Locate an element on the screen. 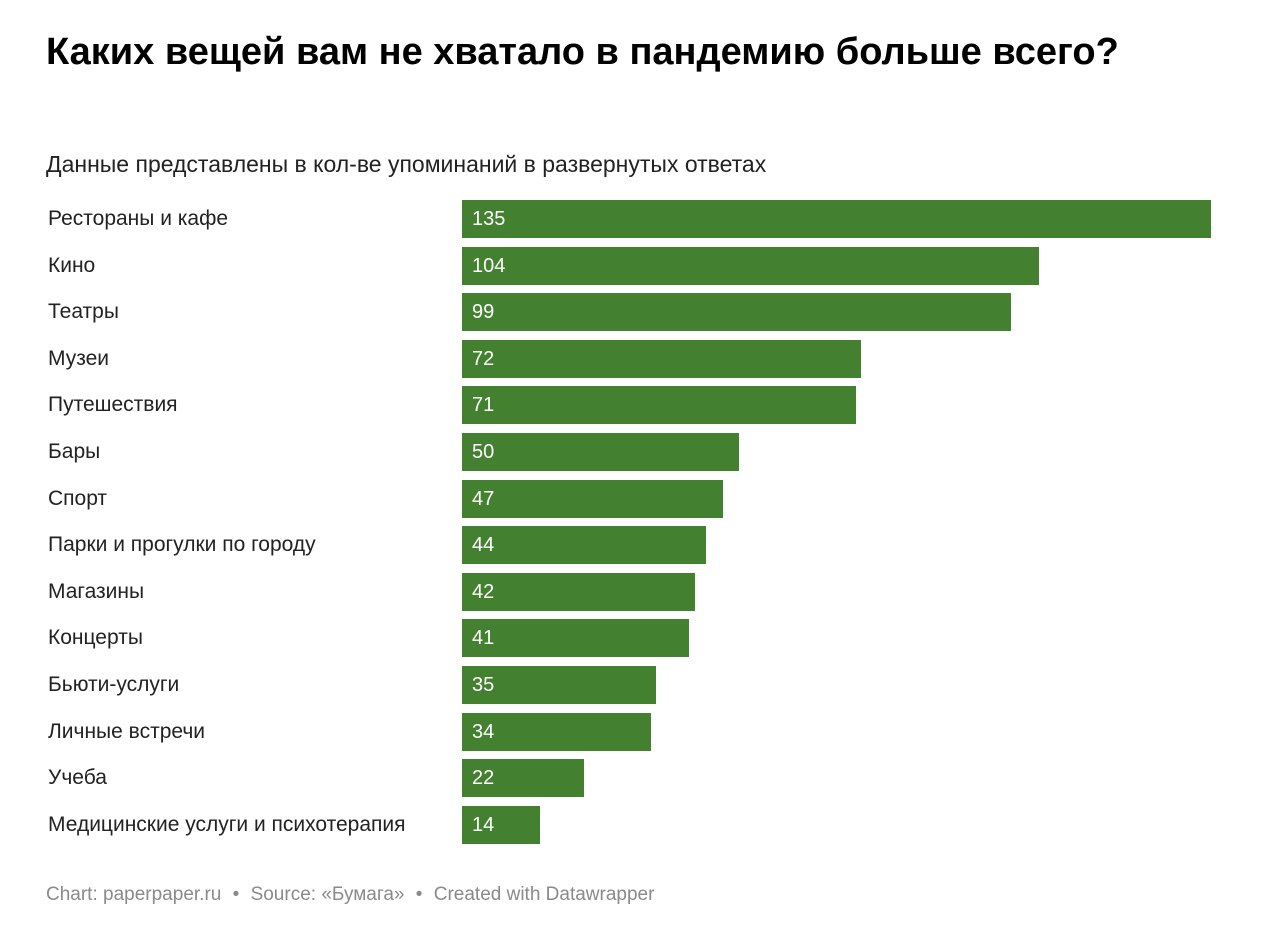 The width and height of the screenshot is (1270, 952). bar-value-label: 44 is located at coordinates (483, 545).